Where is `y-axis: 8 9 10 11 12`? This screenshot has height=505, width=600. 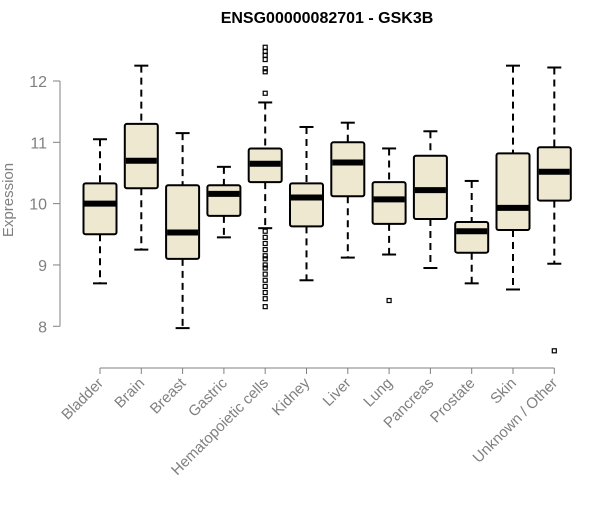 y-axis: 8 9 10 11 12 is located at coordinates (45, 205).